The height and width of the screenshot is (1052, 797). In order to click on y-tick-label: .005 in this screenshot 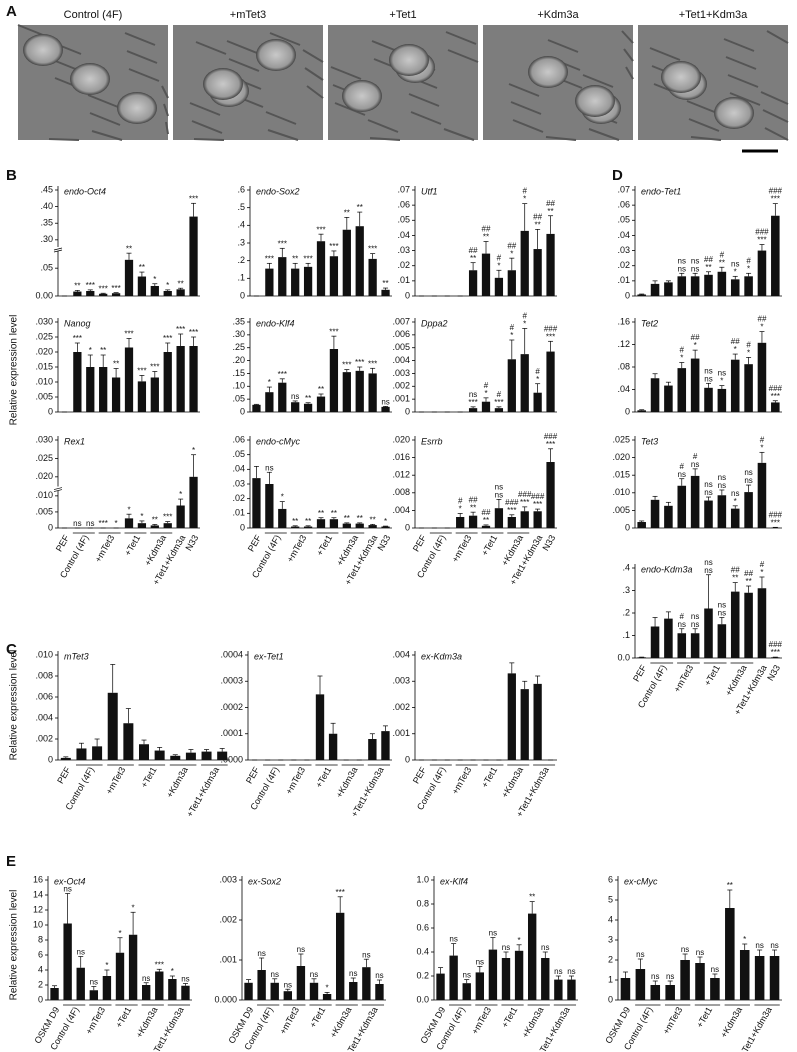, I will do `click(621, 510)`.